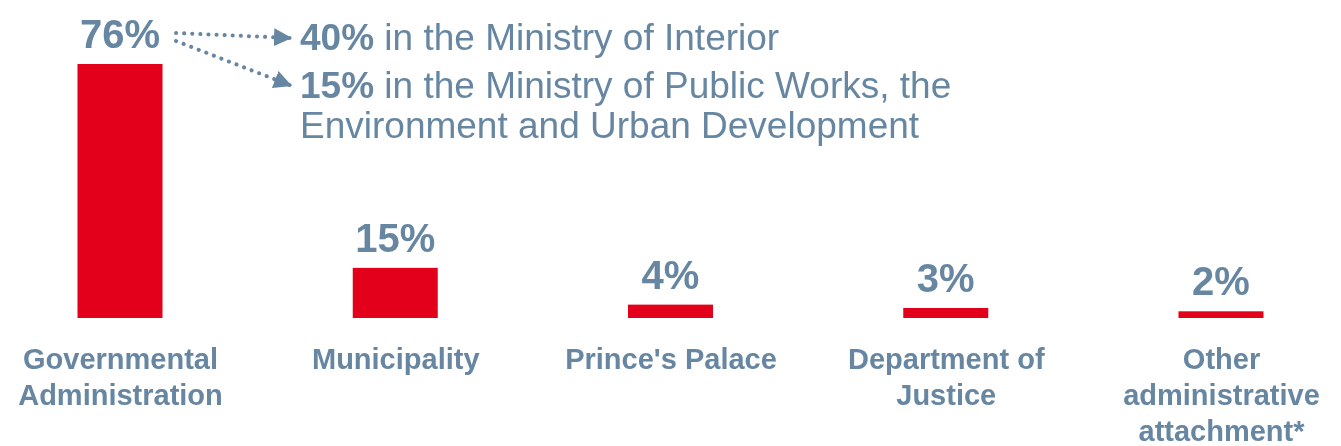 Image resolution: width=1341 pixels, height=446 pixels. I want to click on text: 40% in the Ministry of Interior, so click(540, 37).